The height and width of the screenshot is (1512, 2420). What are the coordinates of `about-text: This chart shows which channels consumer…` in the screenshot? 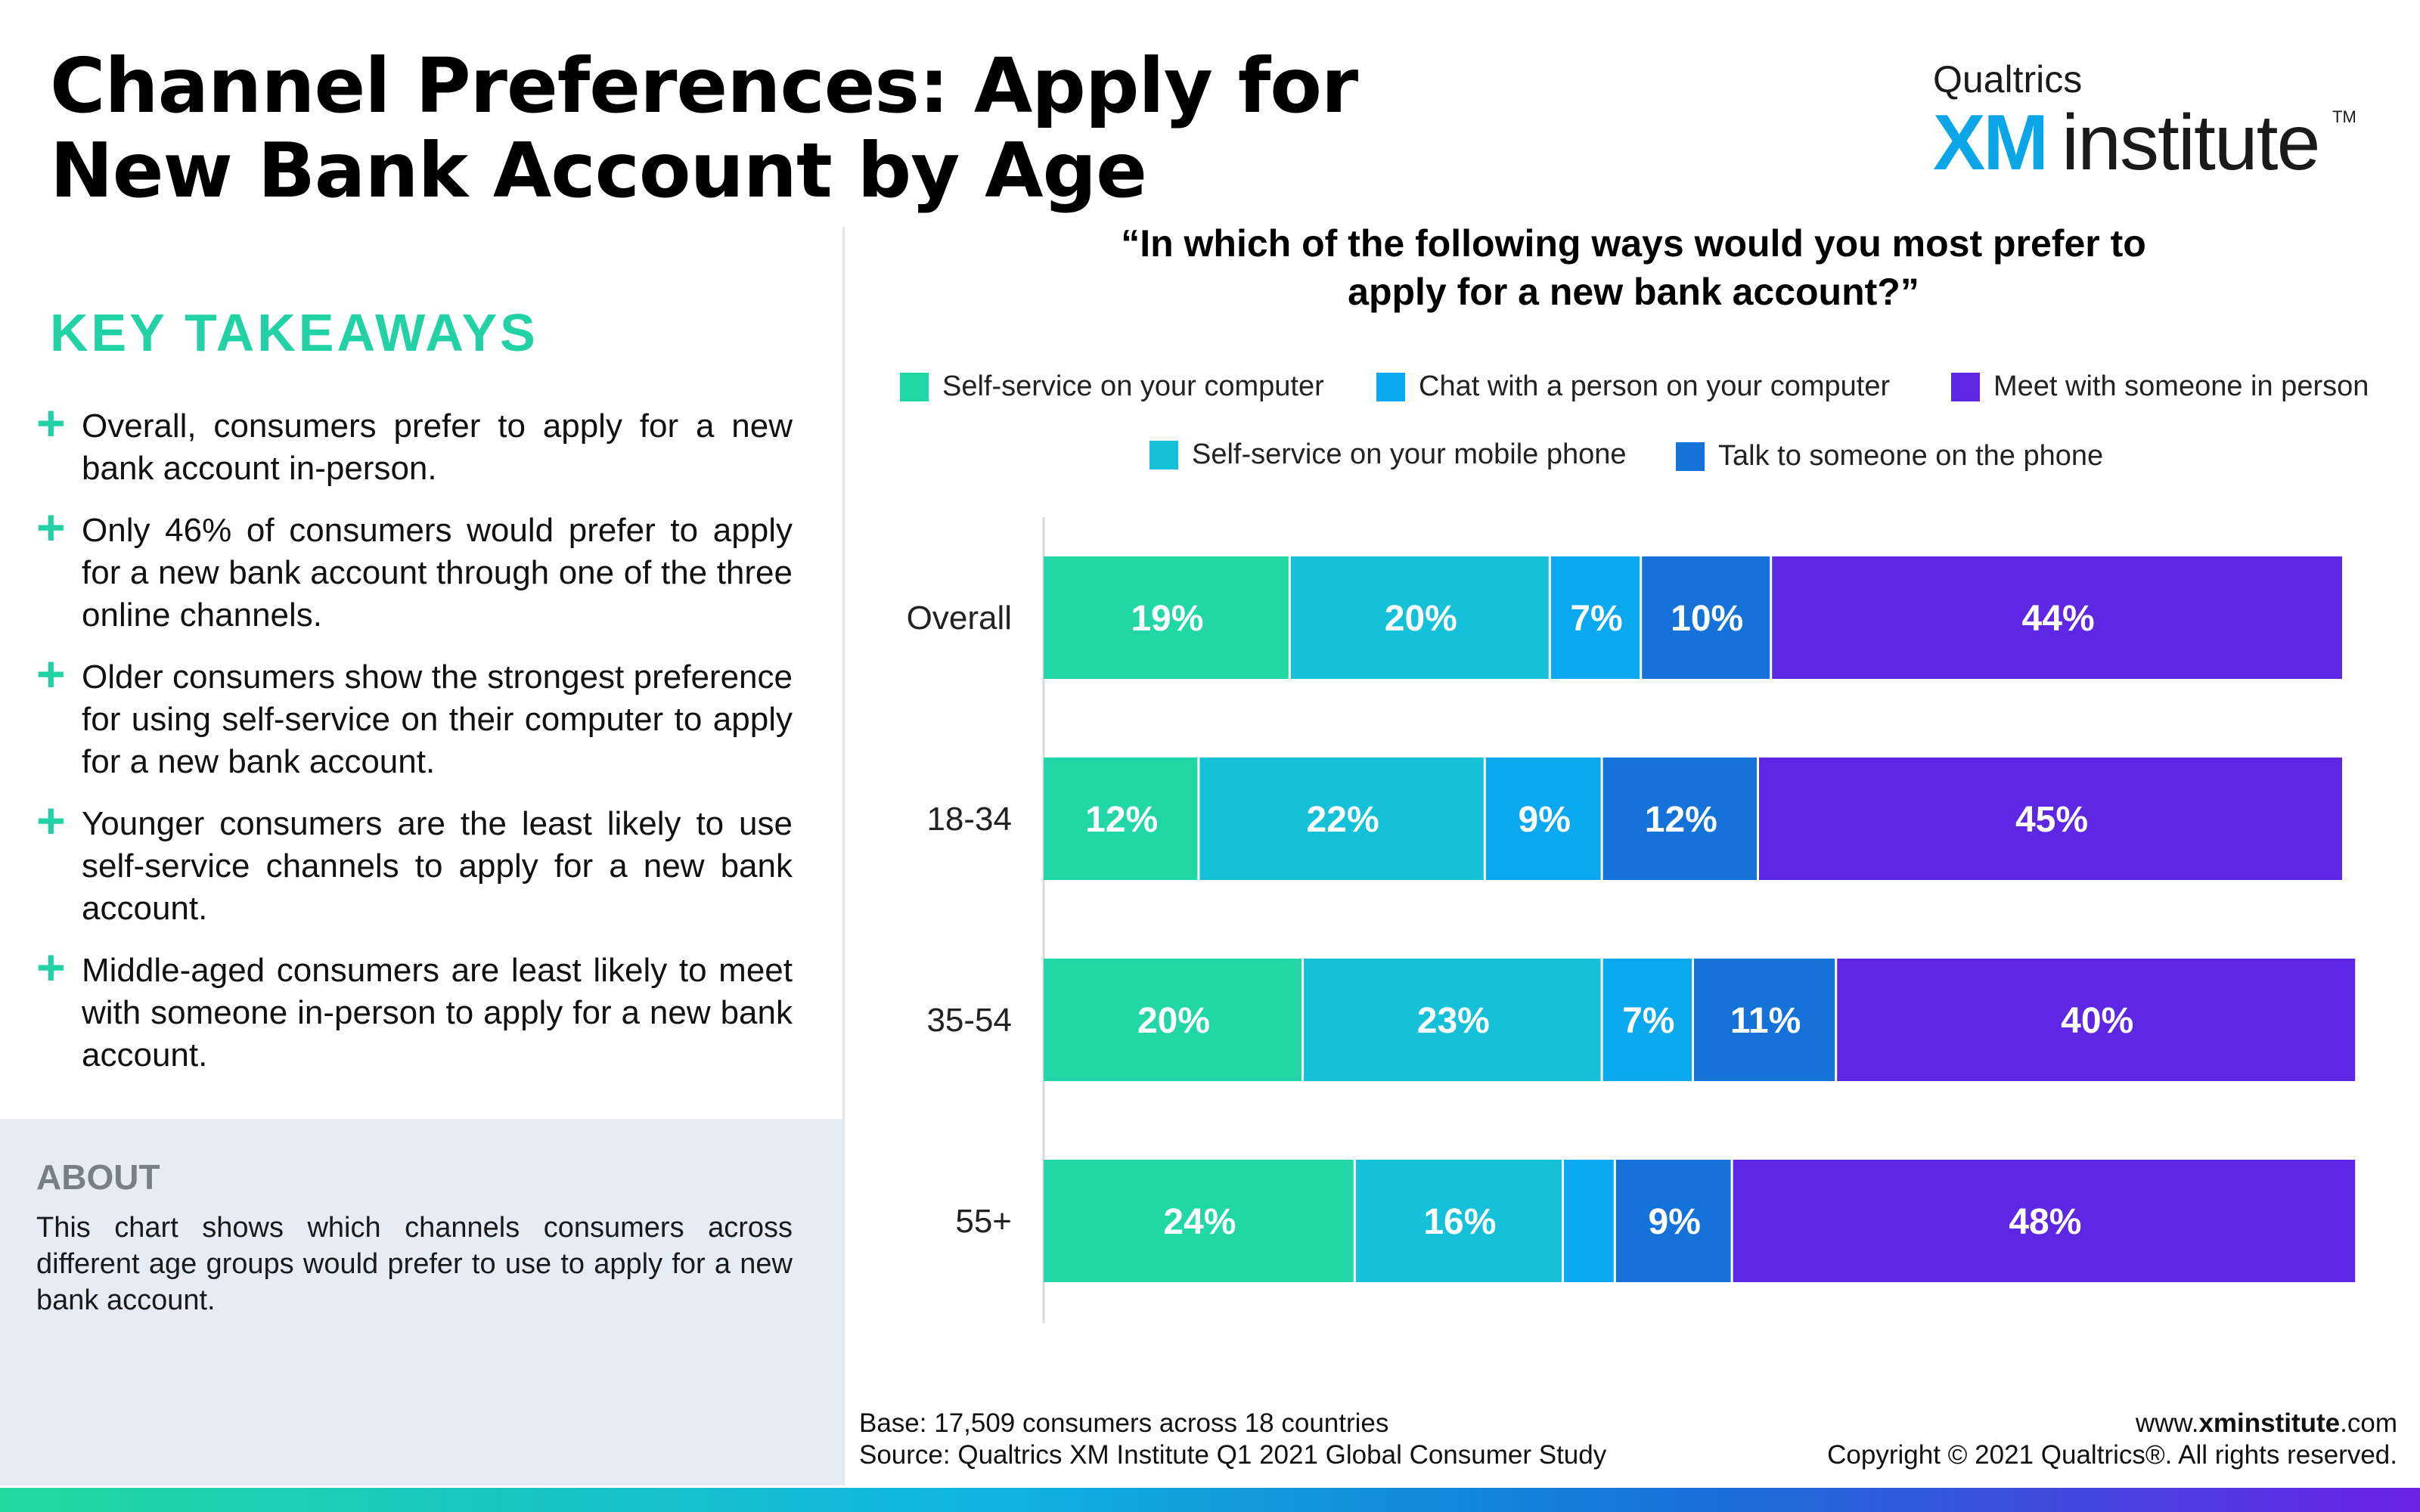 It's located at (414, 1264).